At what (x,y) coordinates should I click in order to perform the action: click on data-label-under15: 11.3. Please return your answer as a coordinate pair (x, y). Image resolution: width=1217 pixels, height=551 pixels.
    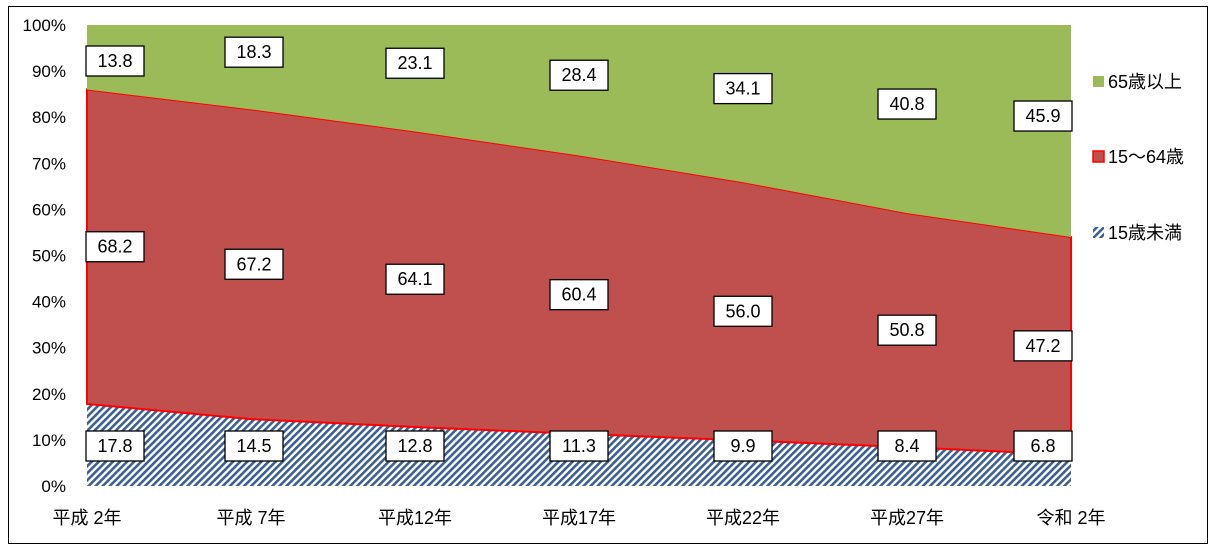
    Looking at the image, I should click on (579, 446).